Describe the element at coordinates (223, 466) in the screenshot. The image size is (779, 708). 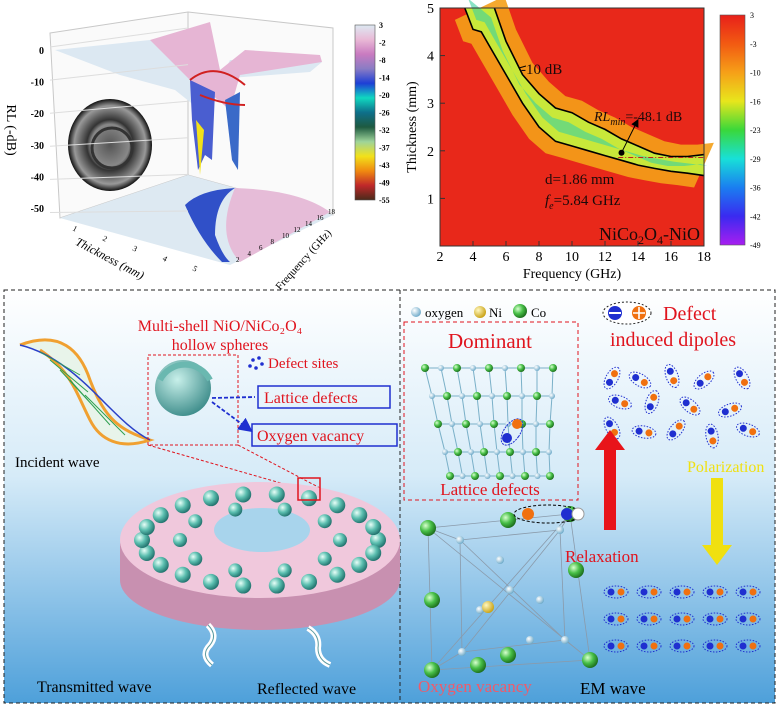
I see `zoom-line` at that location.